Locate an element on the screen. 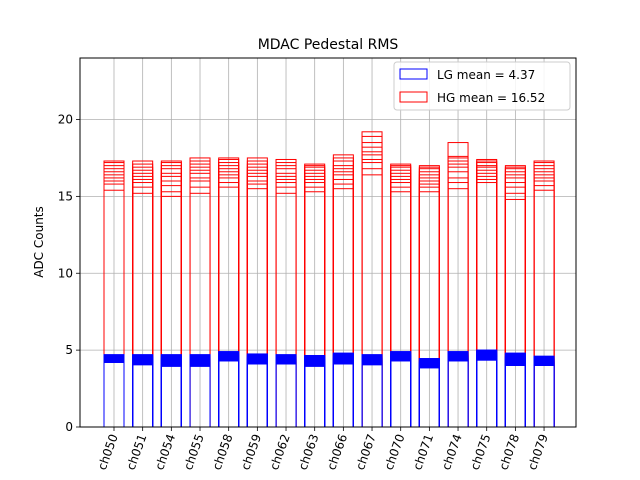  y-axis: 0 5 10 15 20 is located at coordinates (69, 273).